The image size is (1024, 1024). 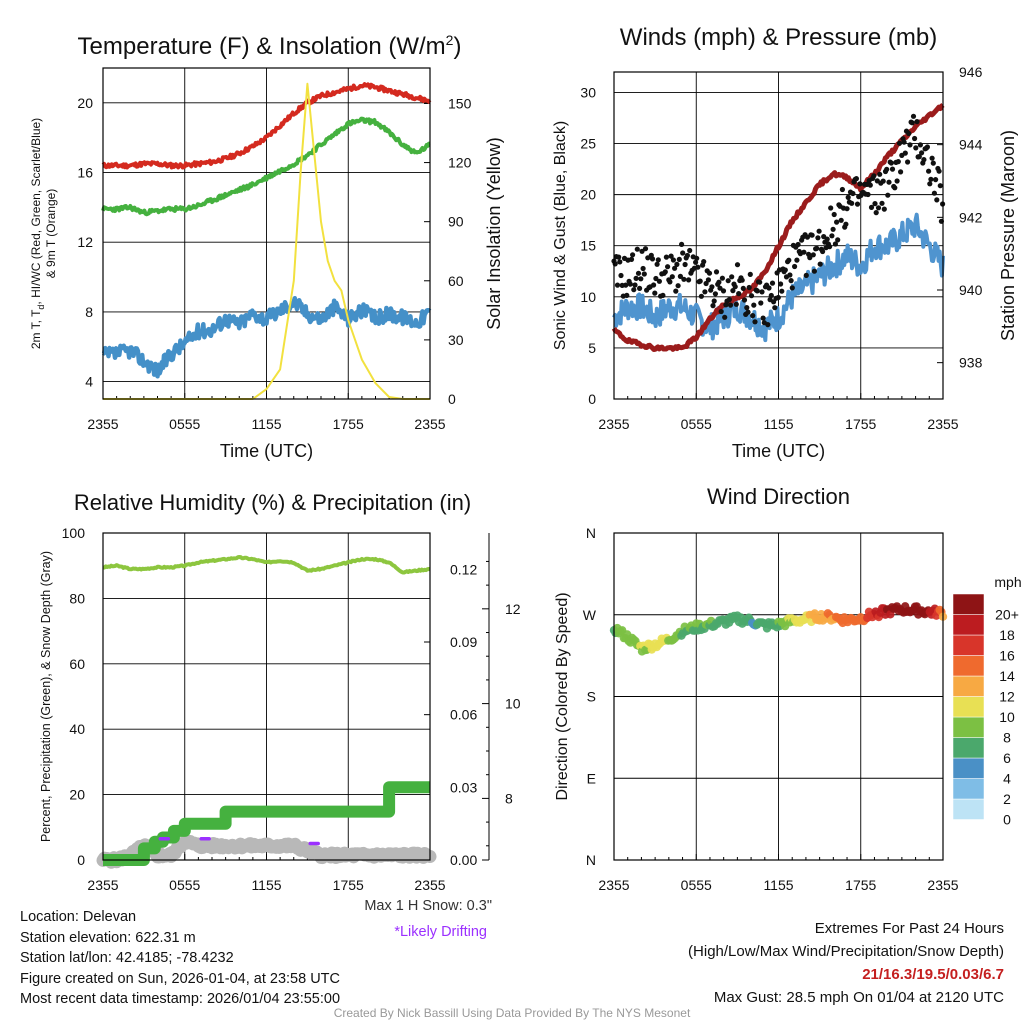 What do you see at coordinates (592, 399) in the screenshot?
I see `winds-y-tick-label: 0` at bounding box center [592, 399].